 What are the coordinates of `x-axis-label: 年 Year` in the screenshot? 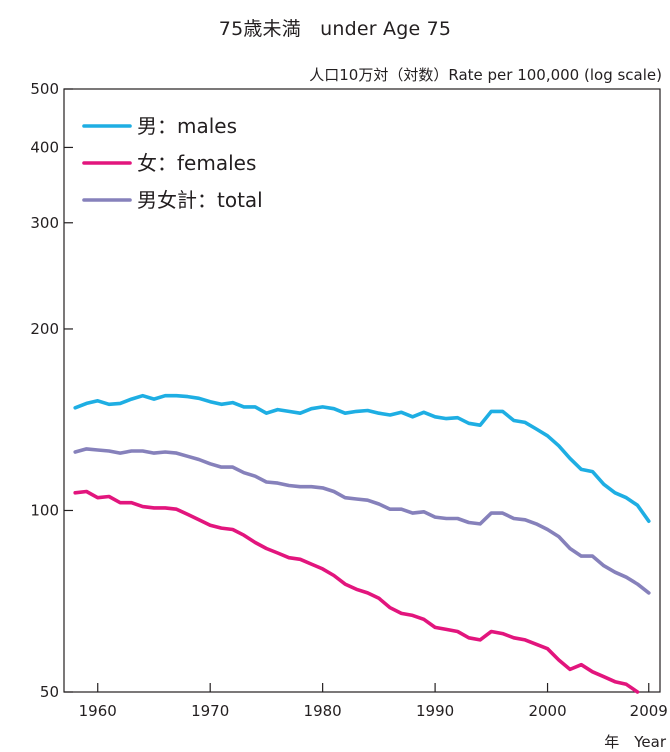 It's located at (635, 742).